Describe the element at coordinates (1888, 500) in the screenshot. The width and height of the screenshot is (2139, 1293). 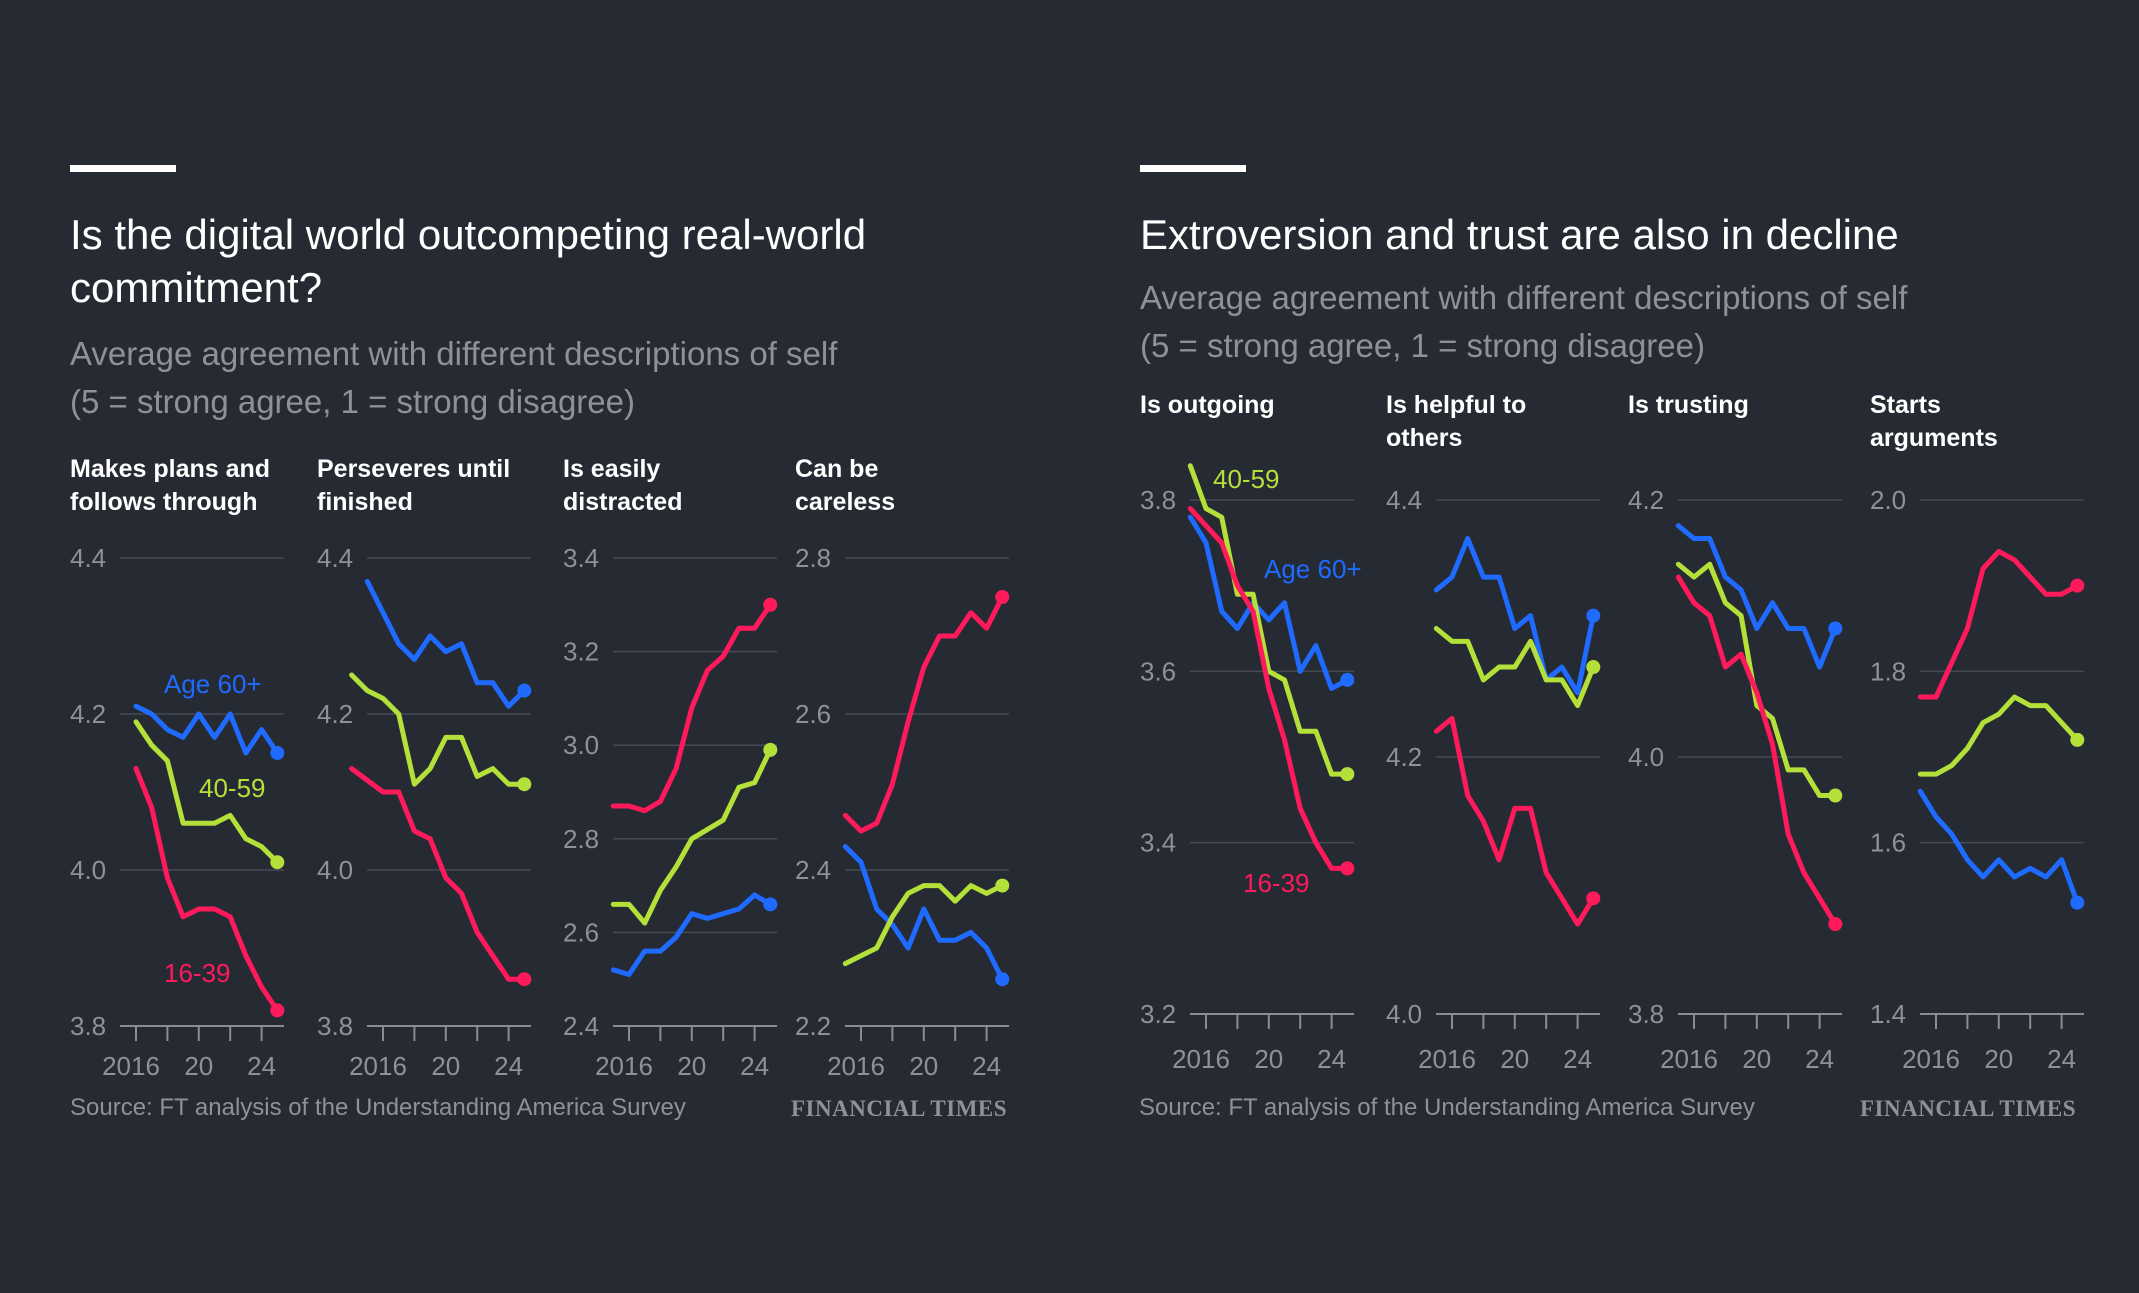
I see `y-tick-label: 2.0` at that location.